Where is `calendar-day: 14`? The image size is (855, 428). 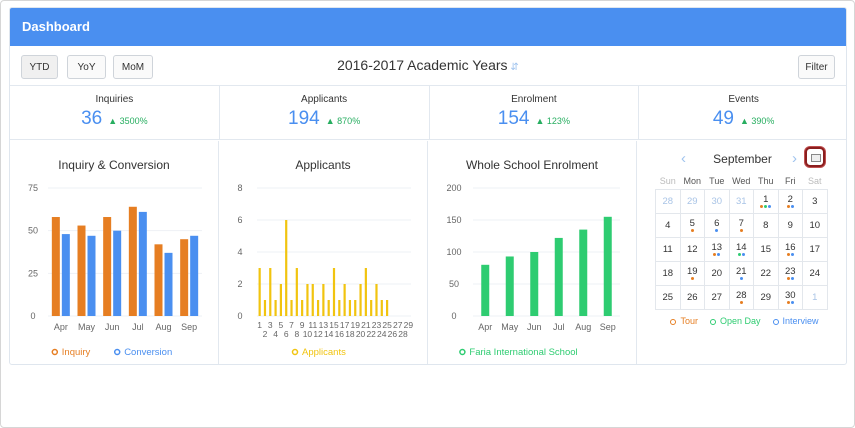
calendar-day: 14 is located at coordinates (741, 249).